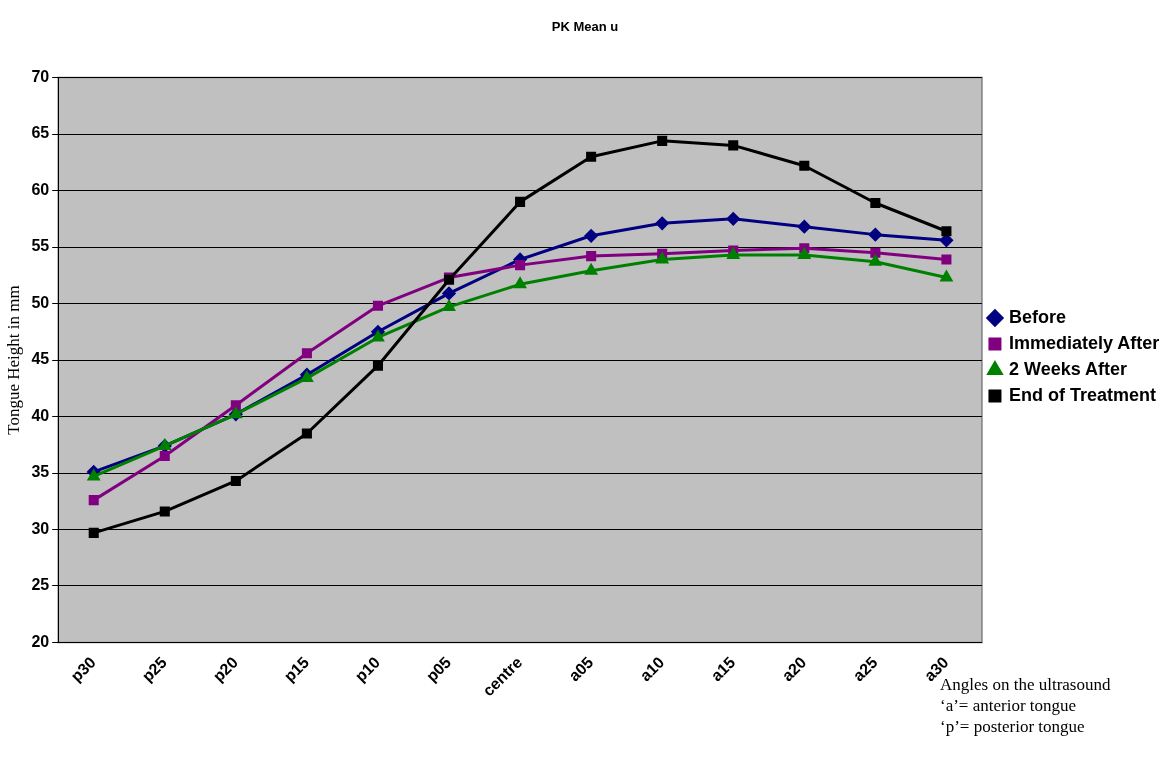  Describe the element at coordinates (40, 302) in the screenshot. I see `y-tick-label: 50` at that location.